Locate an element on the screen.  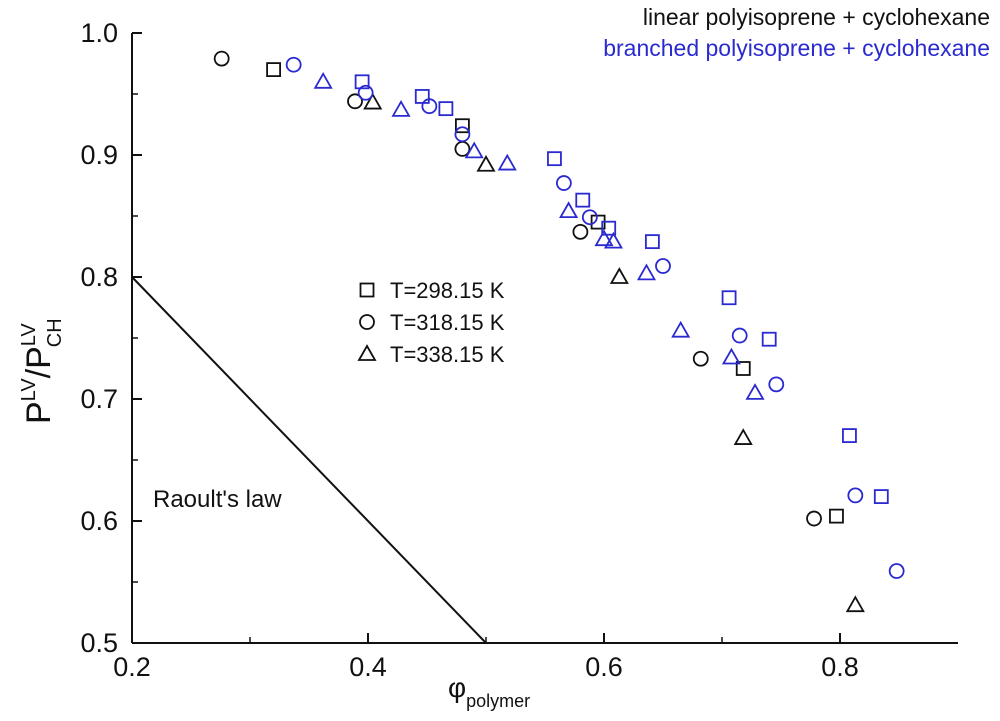
legend-marker-circle is located at coordinates (367, 322).